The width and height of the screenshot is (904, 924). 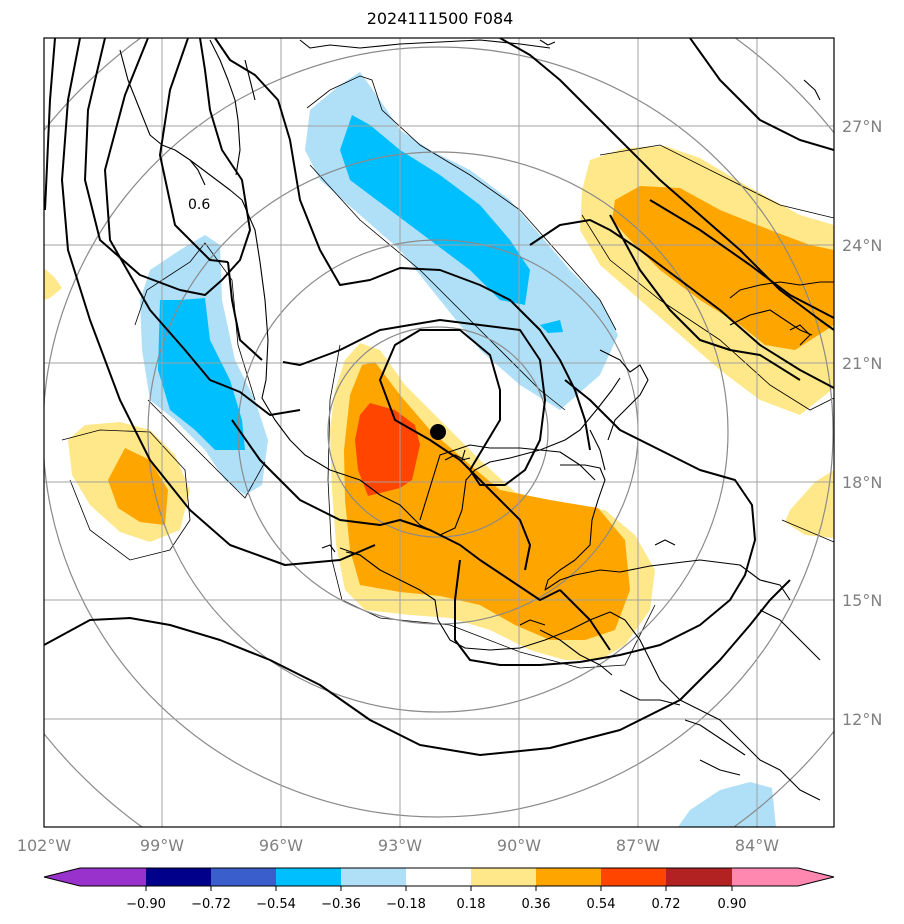 What do you see at coordinates (62, 877) in the screenshot?
I see `colorbar-extend-low` at bounding box center [62, 877].